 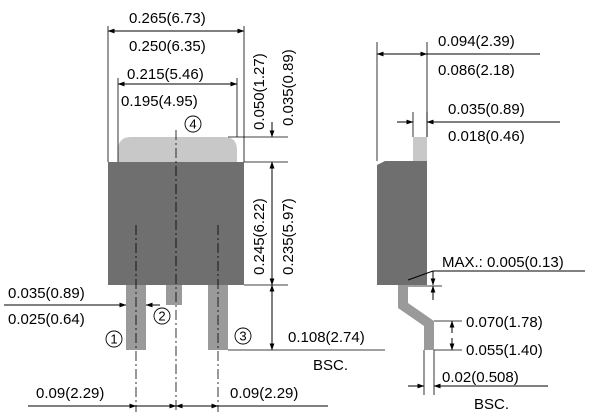 What do you see at coordinates (177, 149) in the screenshot?
I see `heat-sink-tab` at bounding box center [177, 149].